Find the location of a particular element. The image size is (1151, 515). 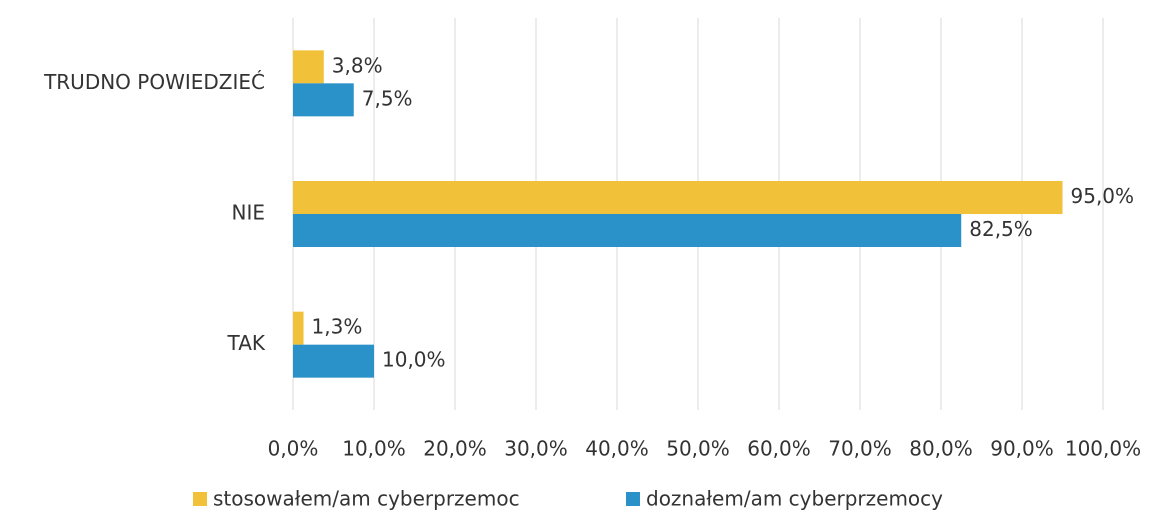

y-tick-label: TAK is located at coordinates (246, 343).